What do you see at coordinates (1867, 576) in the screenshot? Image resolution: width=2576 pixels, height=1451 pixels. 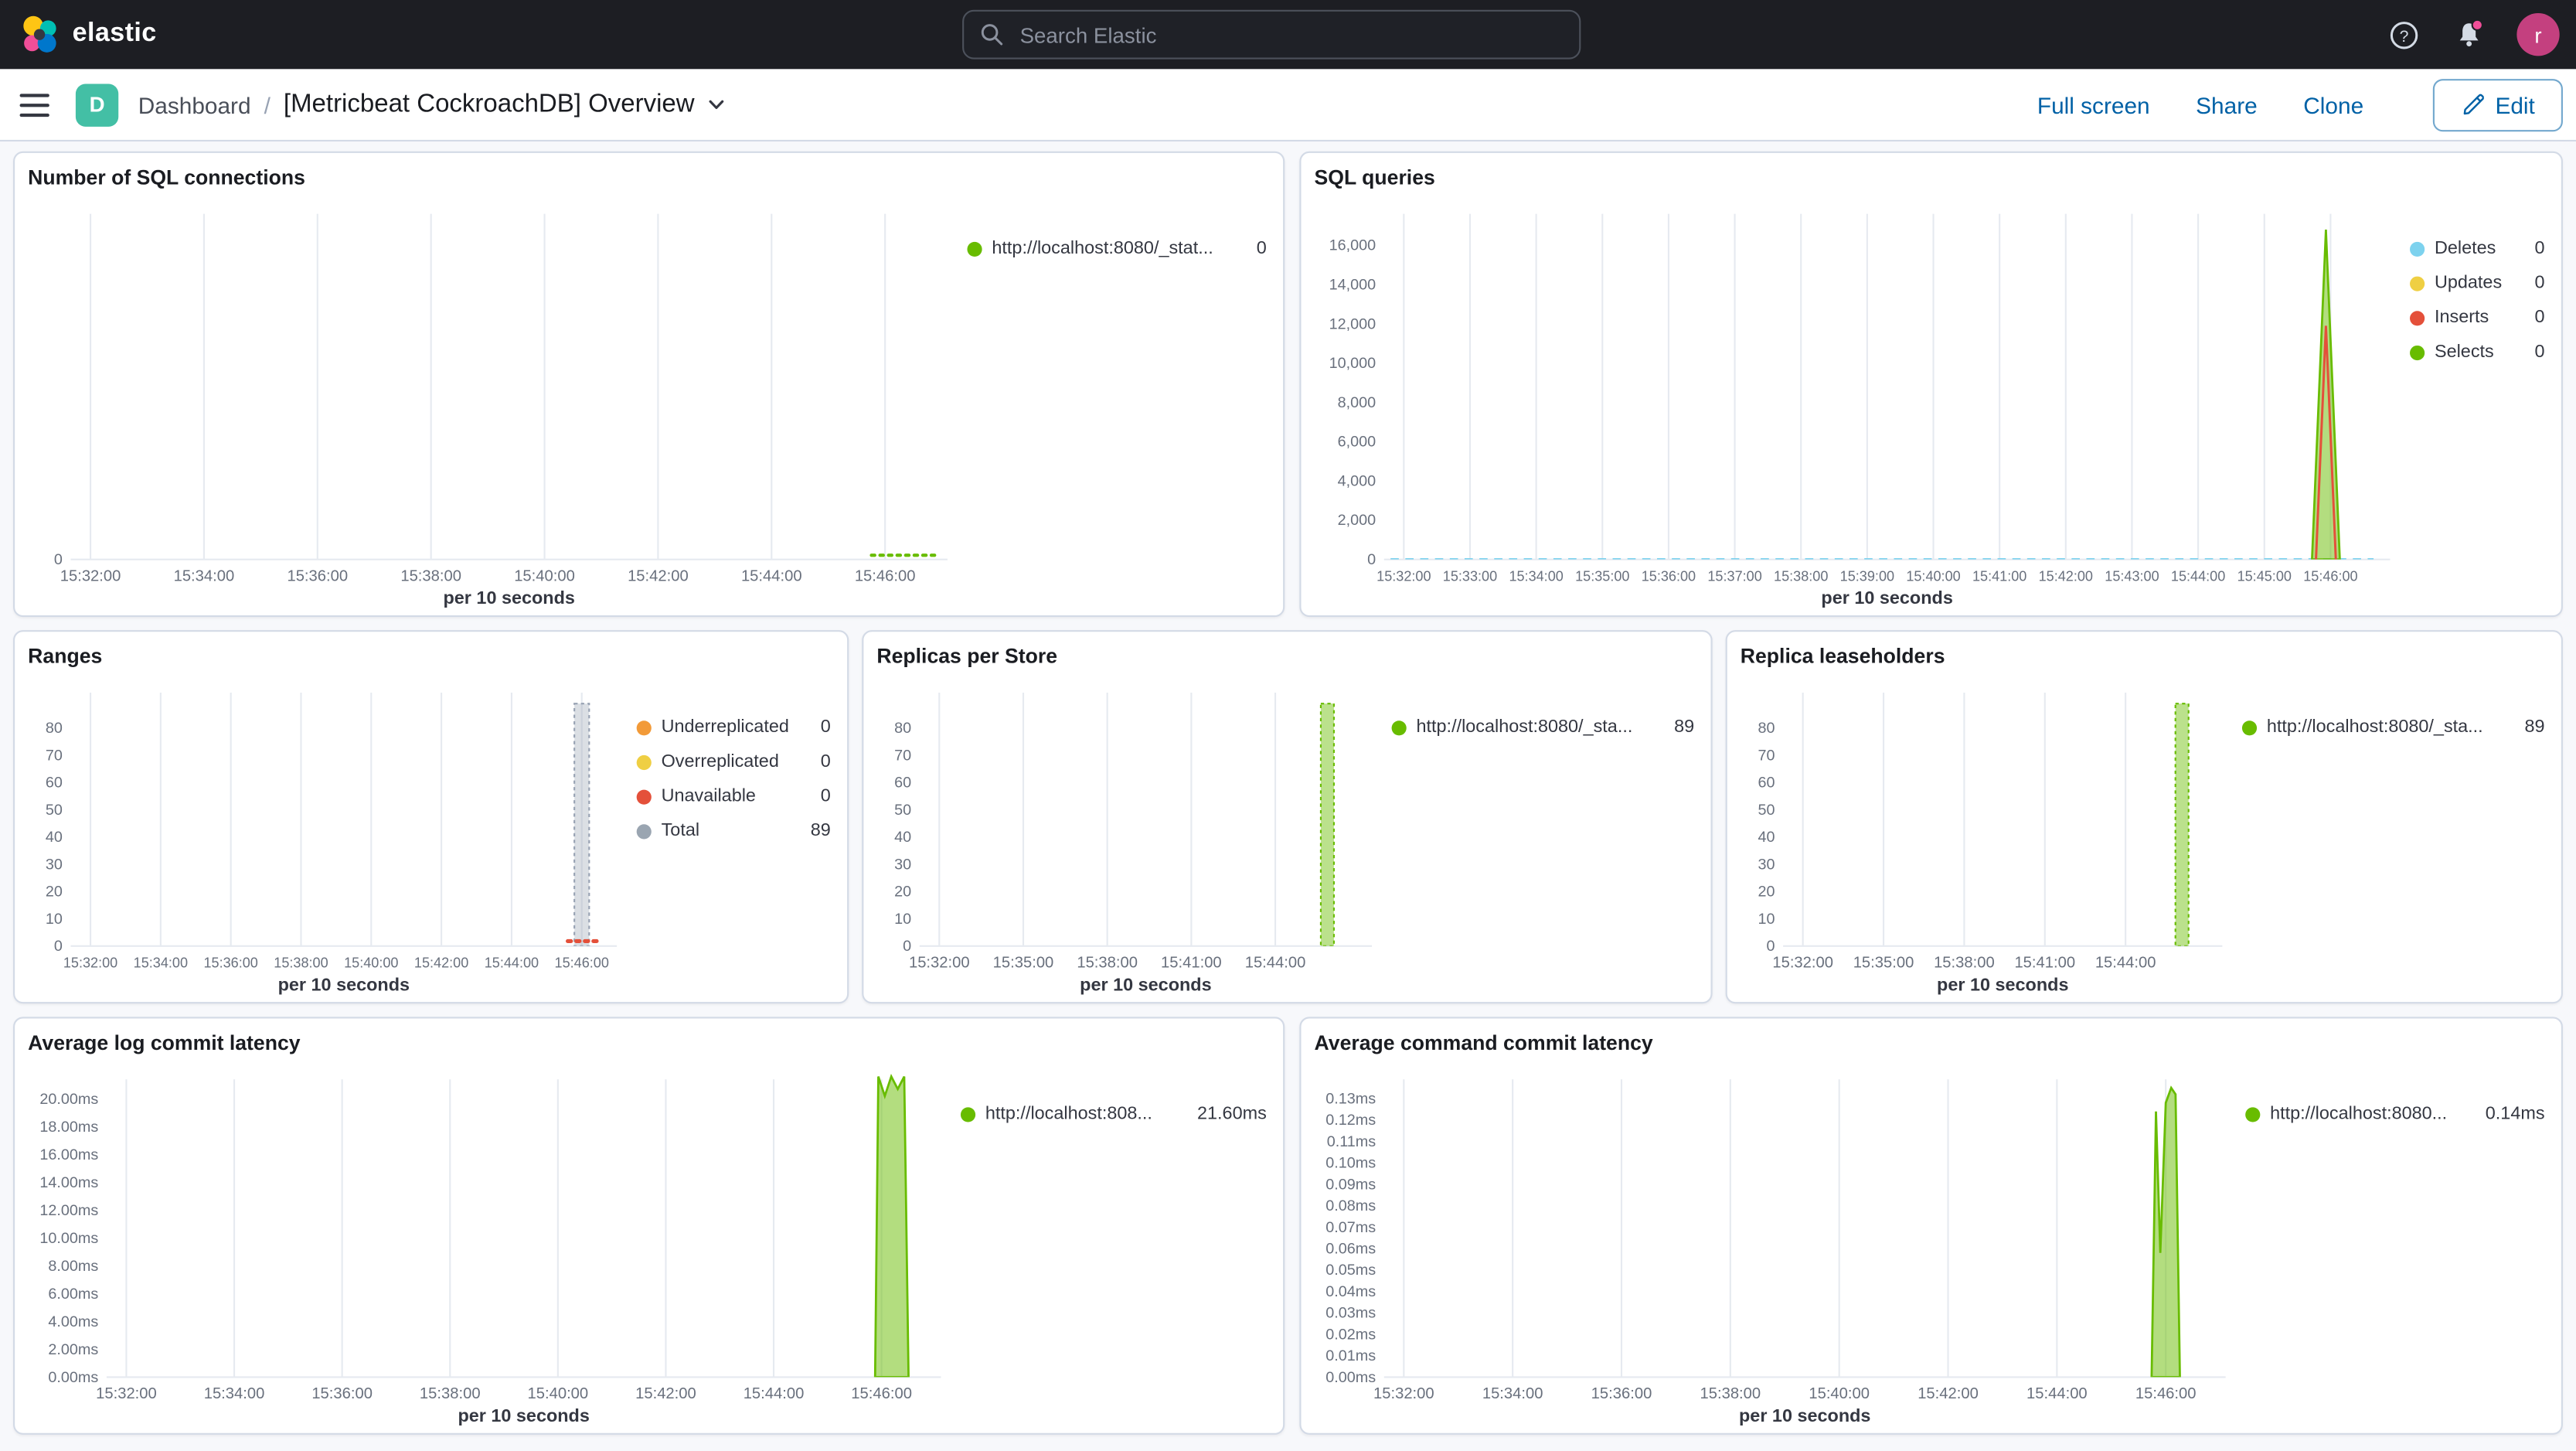 I see `svg-text: 15:39:00` at bounding box center [1867, 576].